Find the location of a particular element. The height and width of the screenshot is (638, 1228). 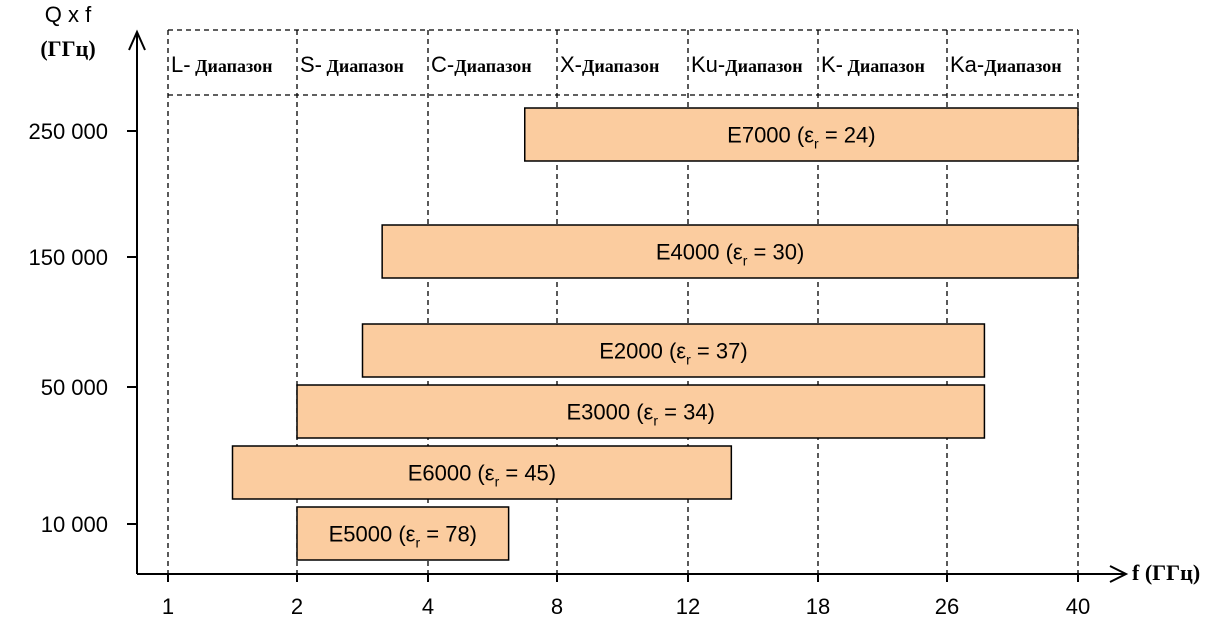

x-tick-label: 12 is located at coordinates (688, 606).